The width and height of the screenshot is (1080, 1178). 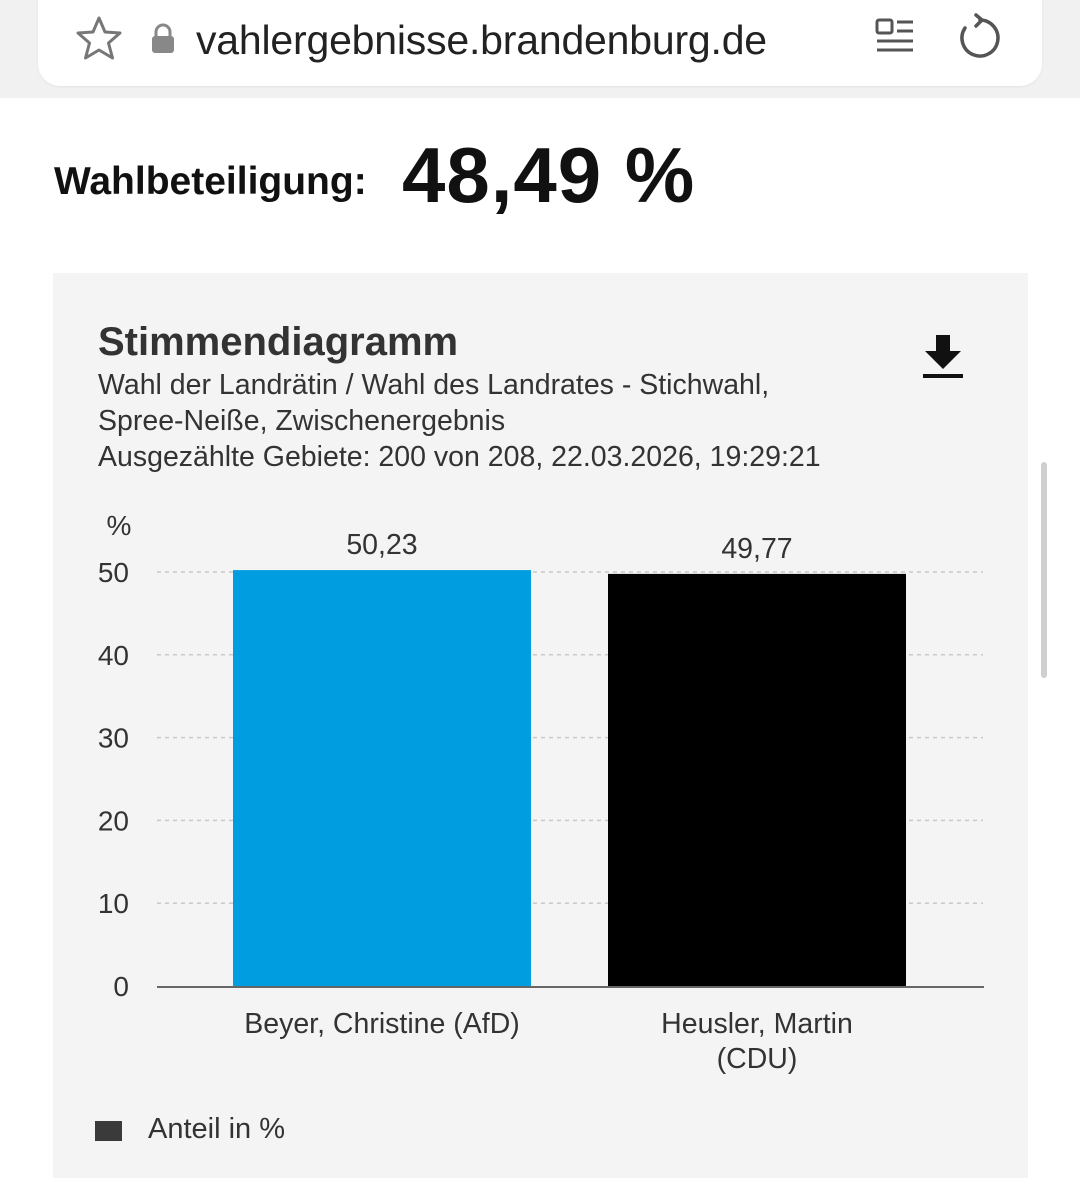 What do you see at coordinates (113, 903) in the screenshot?
I see `y-tick-label: 10` at bounding box center [113, 903].